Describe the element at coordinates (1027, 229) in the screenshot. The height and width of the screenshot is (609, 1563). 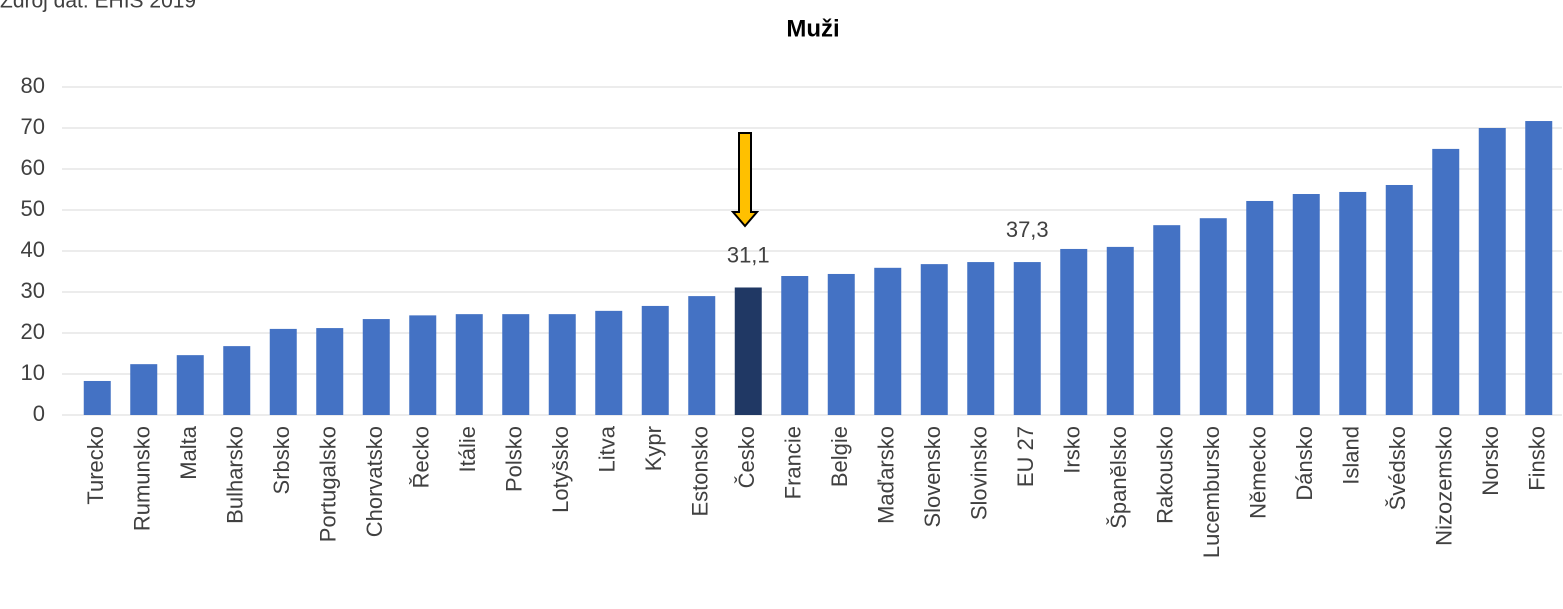
I see `data-label: 37,3` at that location.